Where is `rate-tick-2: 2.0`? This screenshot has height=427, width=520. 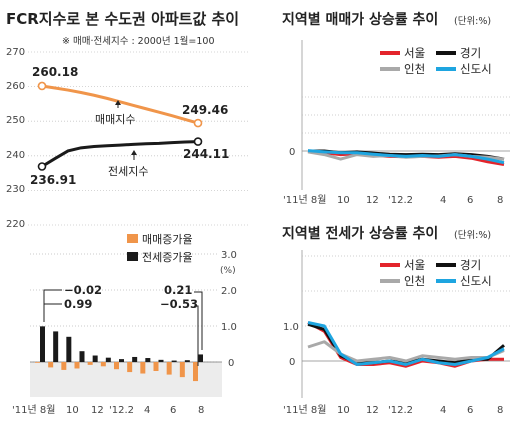 rate-tick-2: 2.0 is located at coordinates (229, 291).